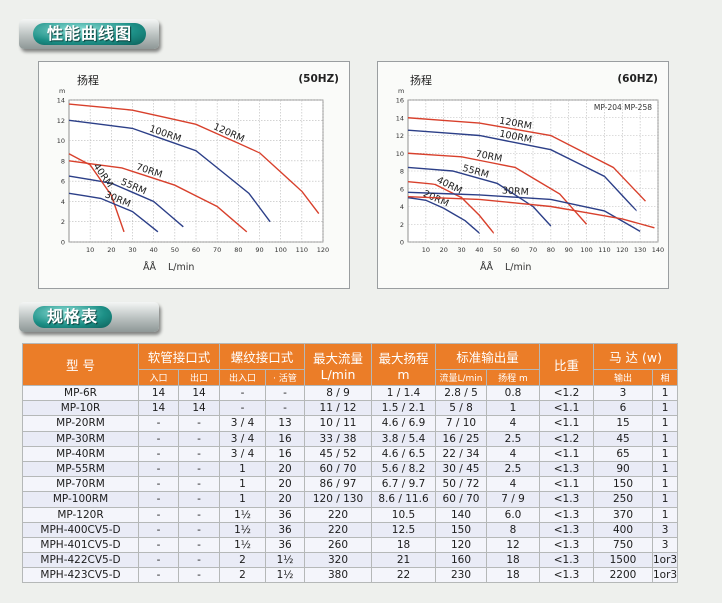 This screenshot has height=603, width=722. Describe the element at coordinates (285, 529) in the screenshot. I see `cell-thread-live: 36` at that location.